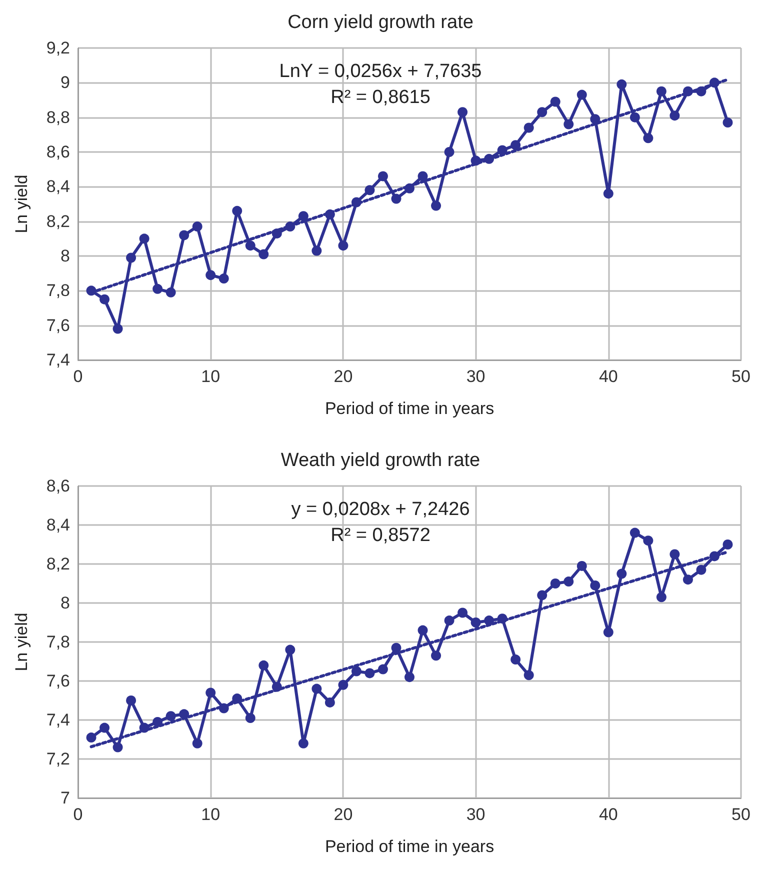 The width and height of the screenshot is (761, 876). I want to click on y-tick-label: 7,2, so click(58, 759).